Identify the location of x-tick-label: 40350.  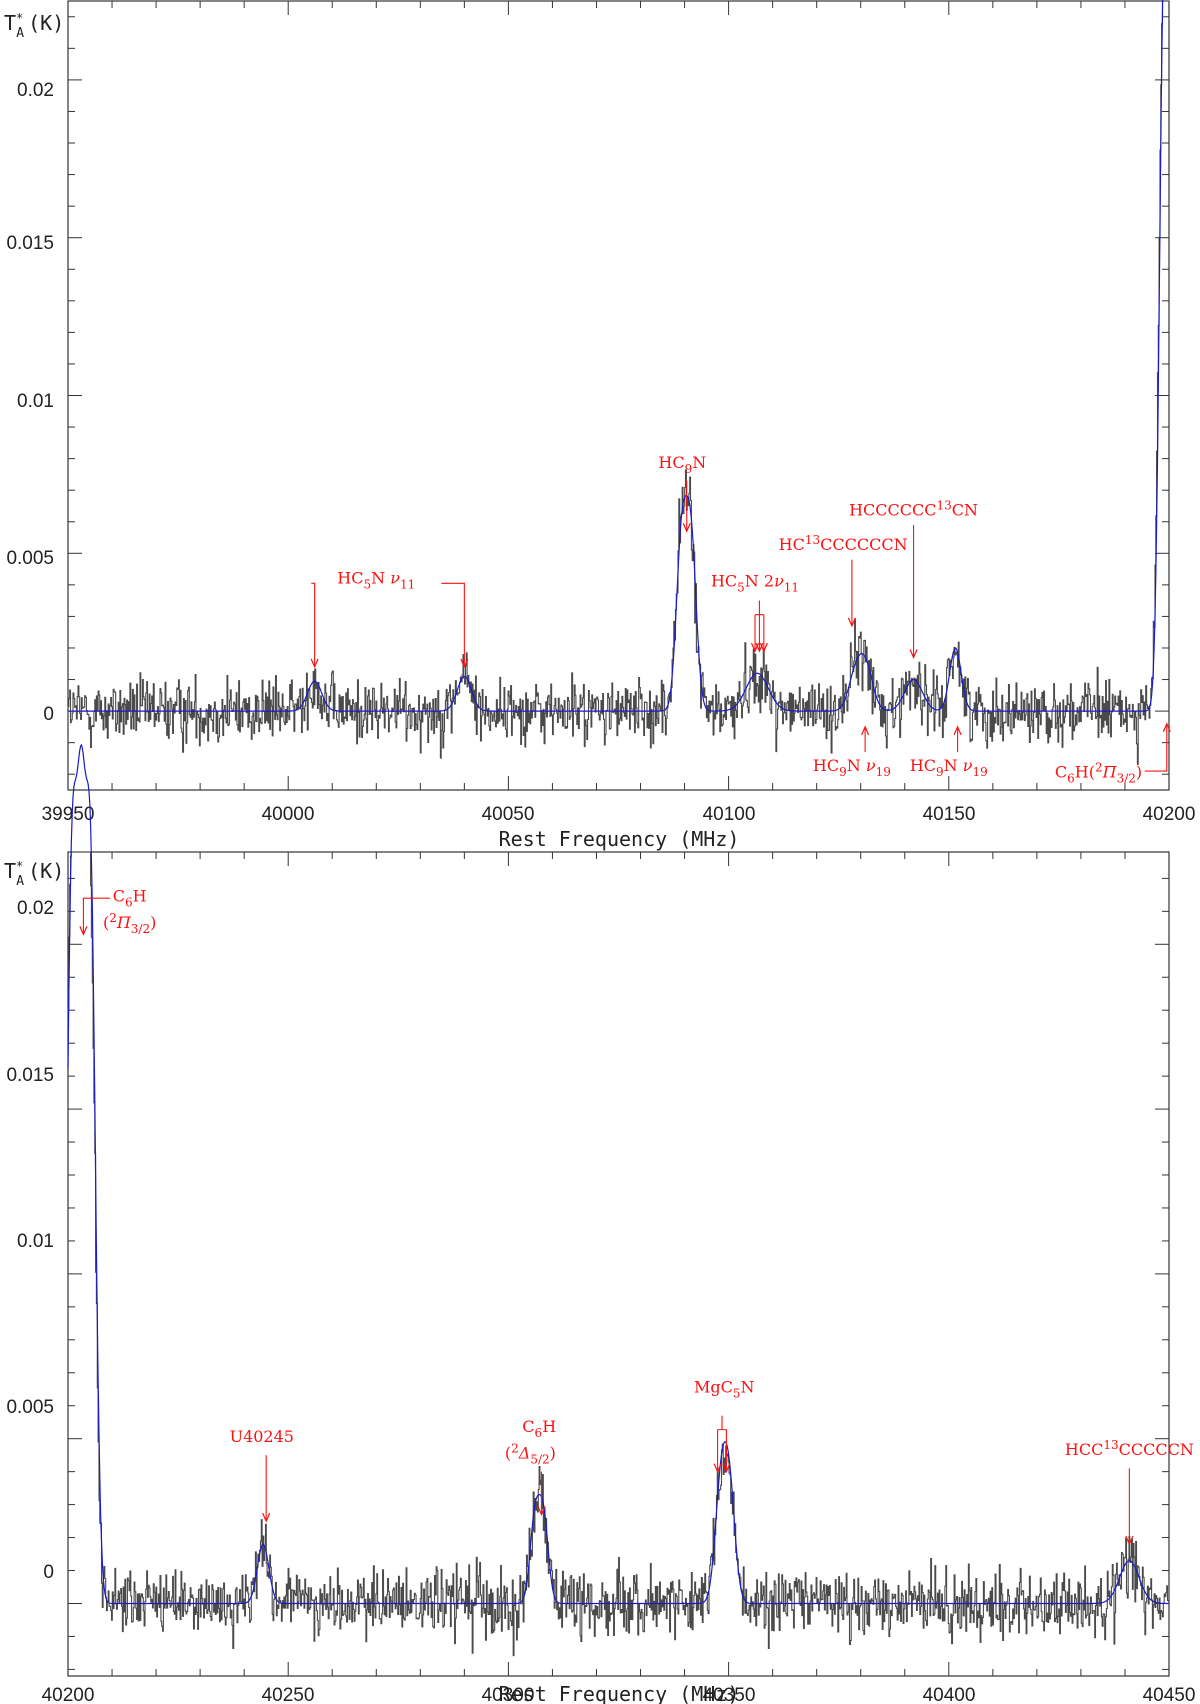
(729, 1694).